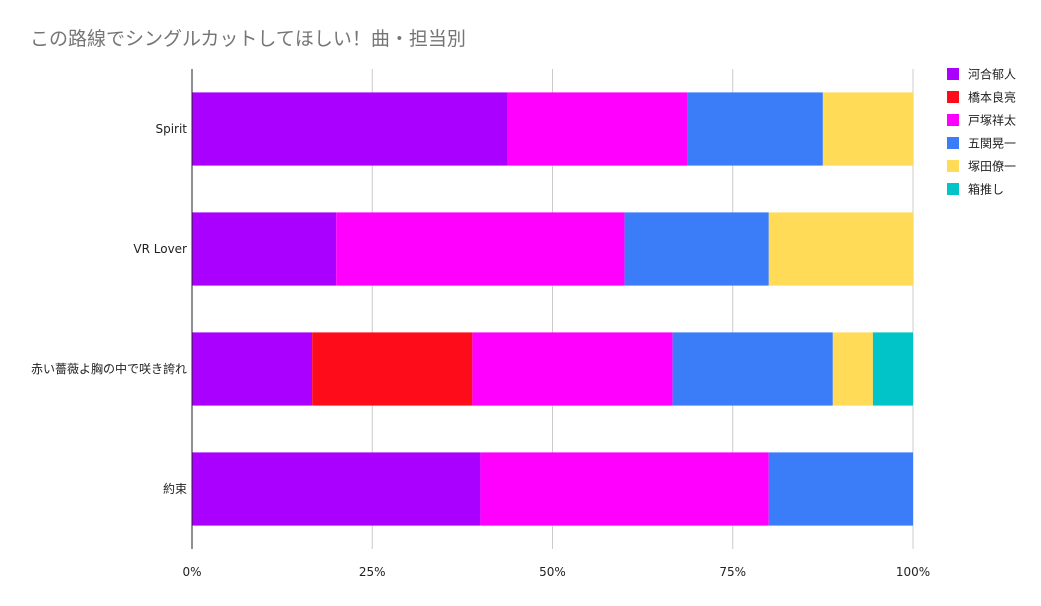 The image size is (1041, 606). Describe the element at coordinates (992, 120) in the screenshot. I see `legend-label: 戸塚祥太` at that location.